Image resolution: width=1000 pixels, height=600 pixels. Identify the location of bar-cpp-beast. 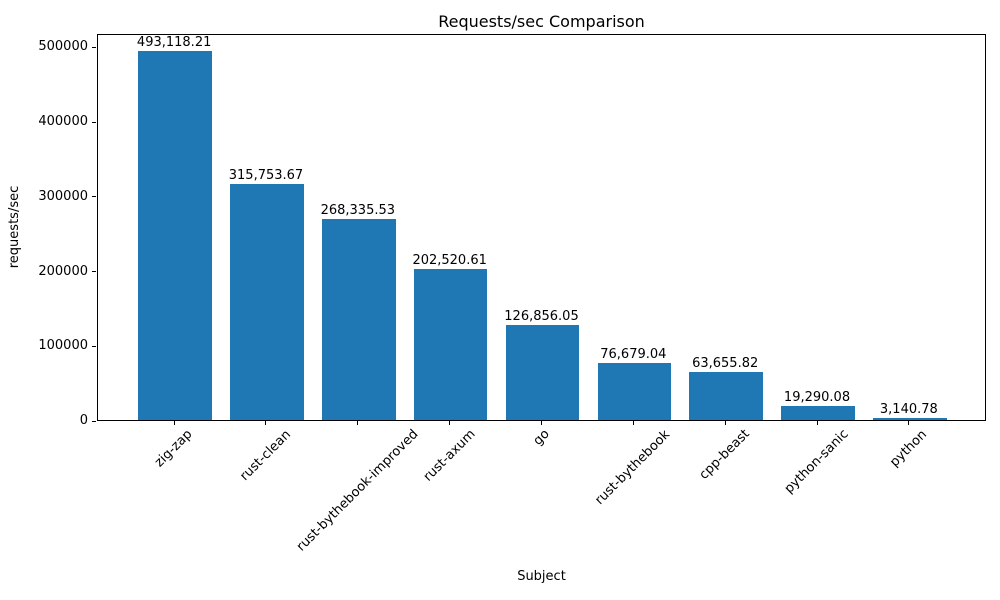
(726, 396).